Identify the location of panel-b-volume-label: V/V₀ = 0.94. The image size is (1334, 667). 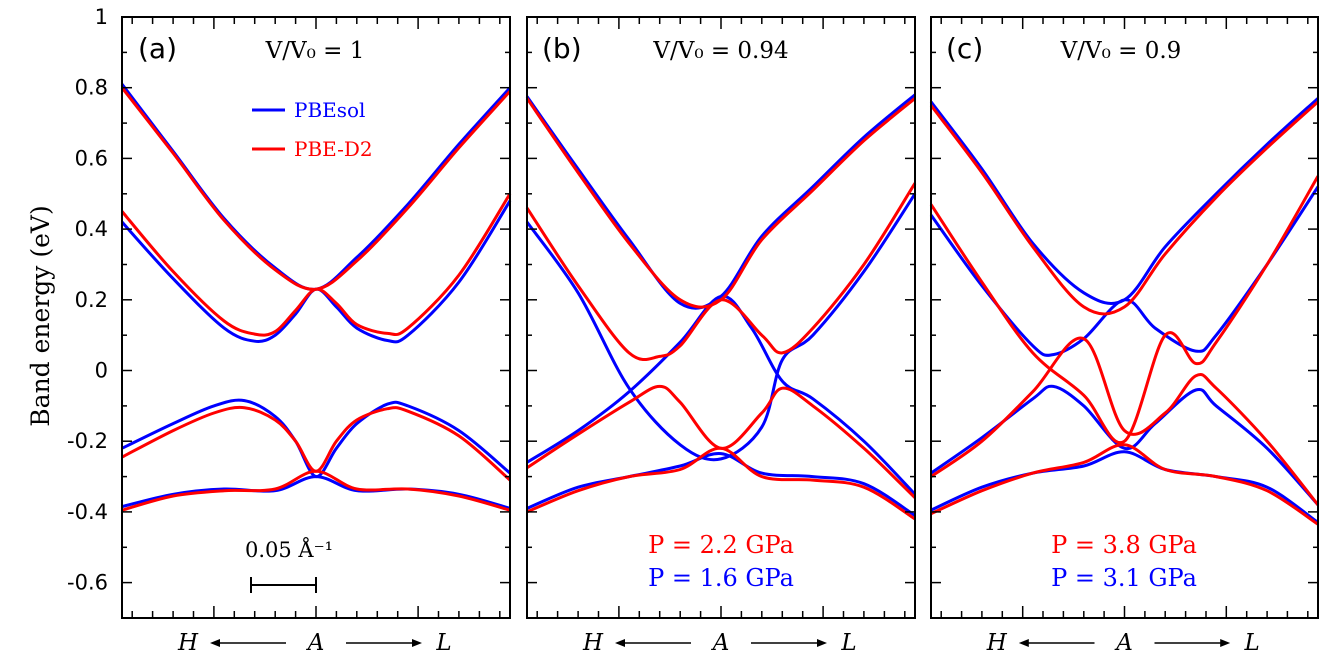
(720, 51).